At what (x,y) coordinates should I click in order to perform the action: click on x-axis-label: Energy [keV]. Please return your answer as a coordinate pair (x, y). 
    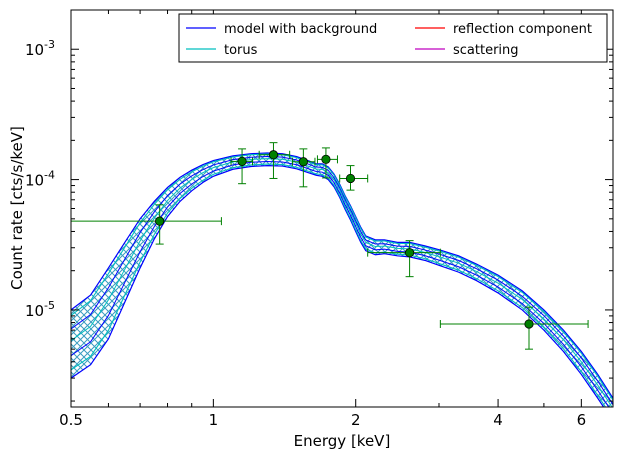
    Looking at the image, I should click on (342, 441).